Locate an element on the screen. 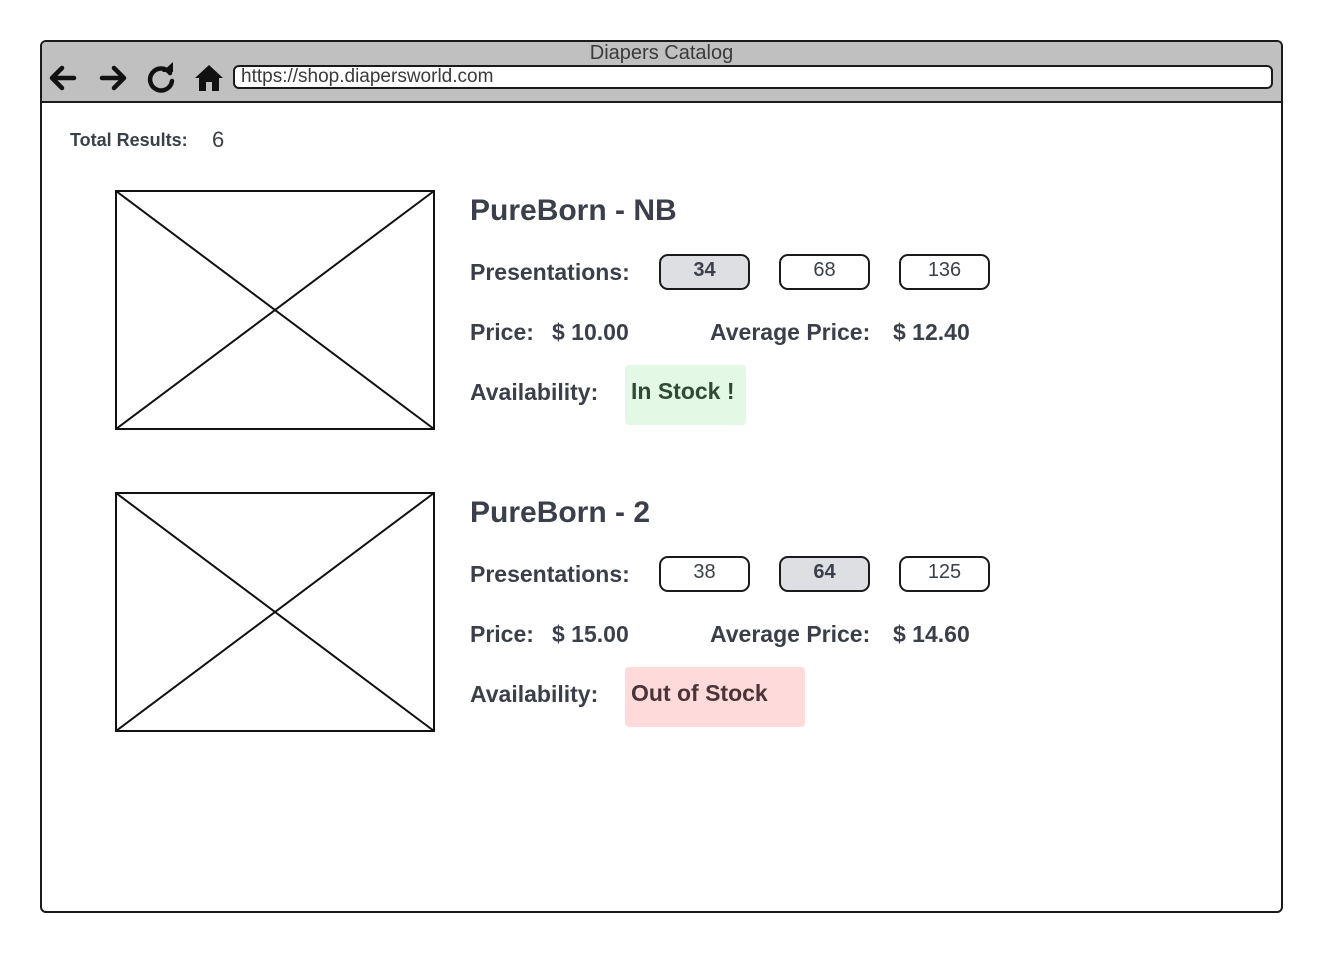 The image size is (1325, 955). presentation-option: 34 is located at coordinates (704, 272).